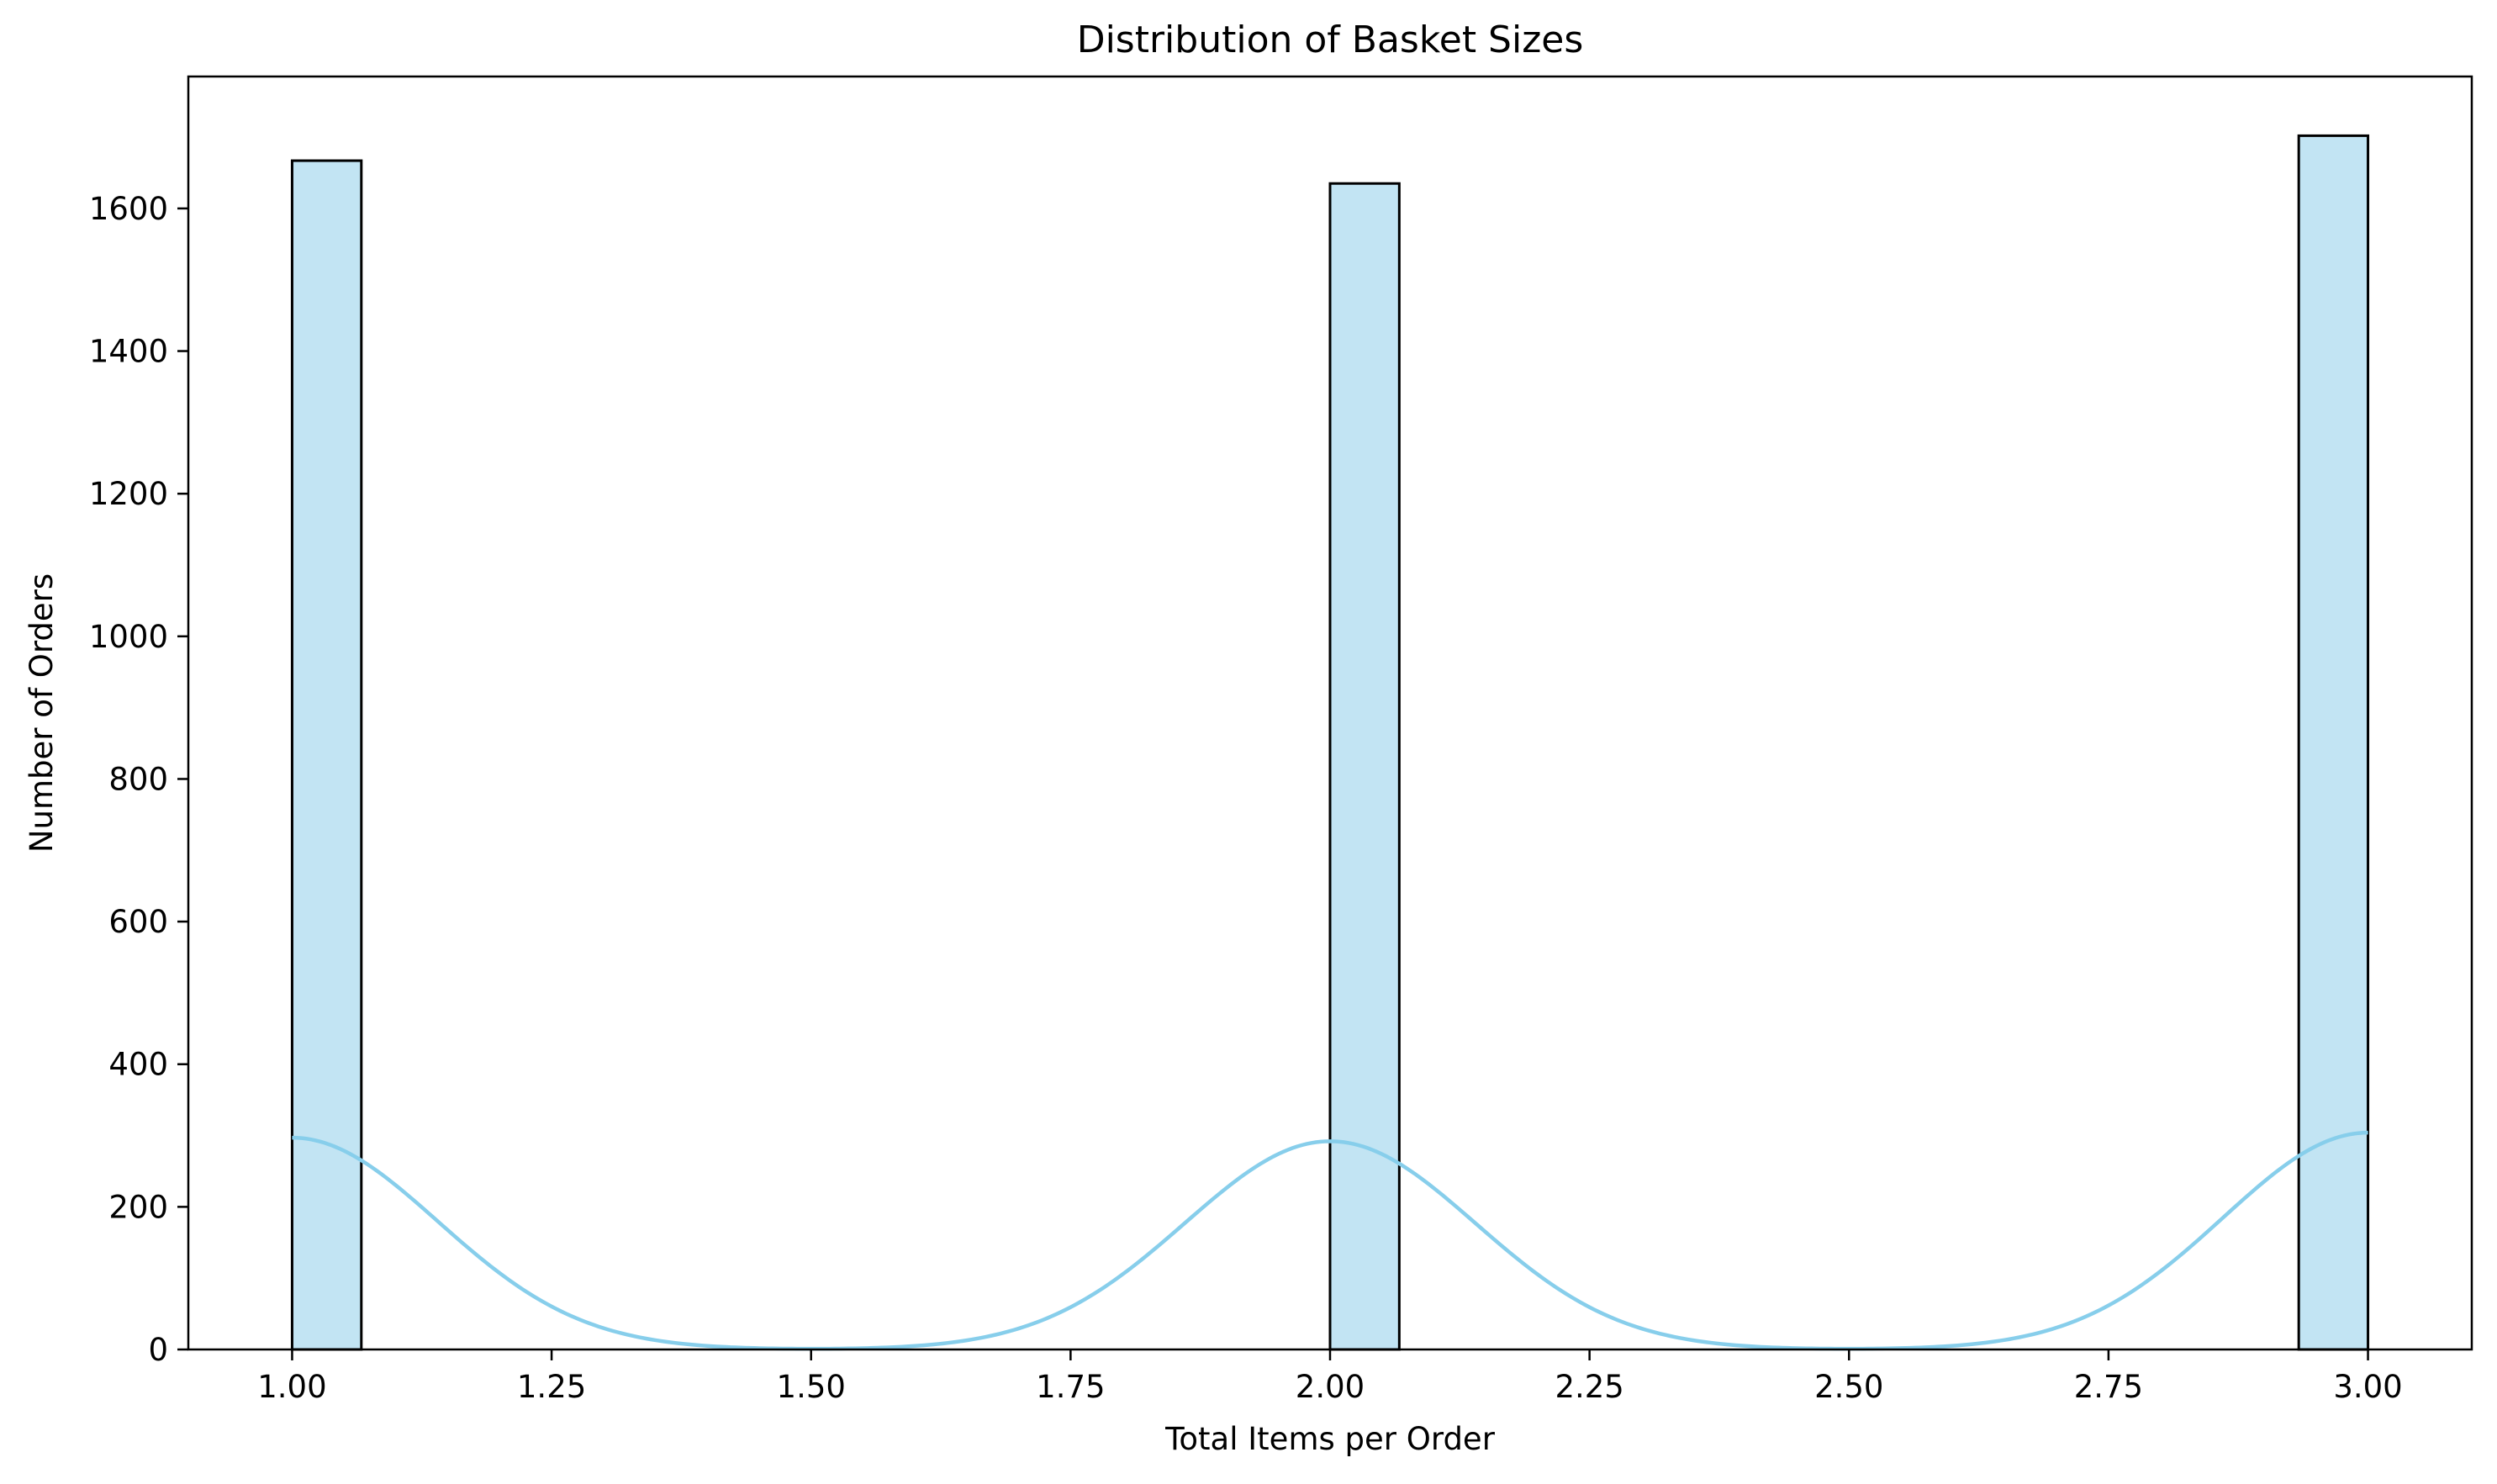  What do you see at coordinates (811, 1387) in the screenshot?
I see `x-tick-label: 1.50` at bounding box center [811, 1387].